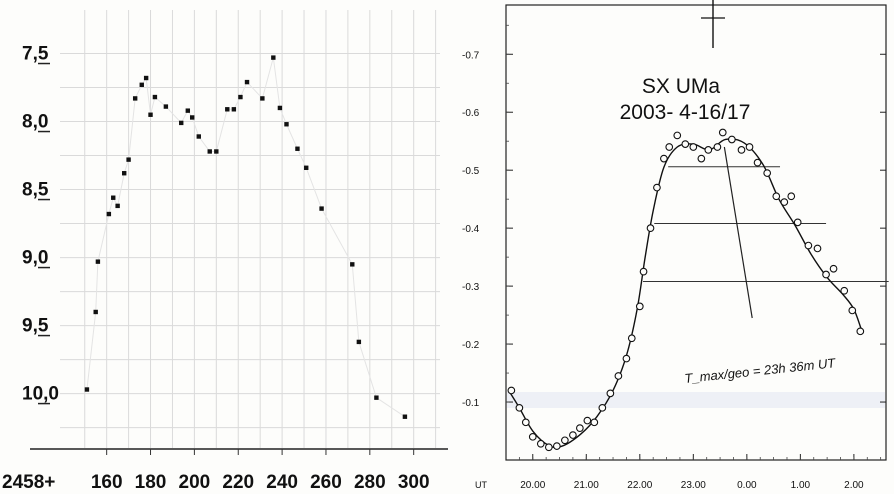 Image resolution: width=894 pixels, height=494 pixels. I want to click on x-tick-label: 1.00, so click(801, 485).